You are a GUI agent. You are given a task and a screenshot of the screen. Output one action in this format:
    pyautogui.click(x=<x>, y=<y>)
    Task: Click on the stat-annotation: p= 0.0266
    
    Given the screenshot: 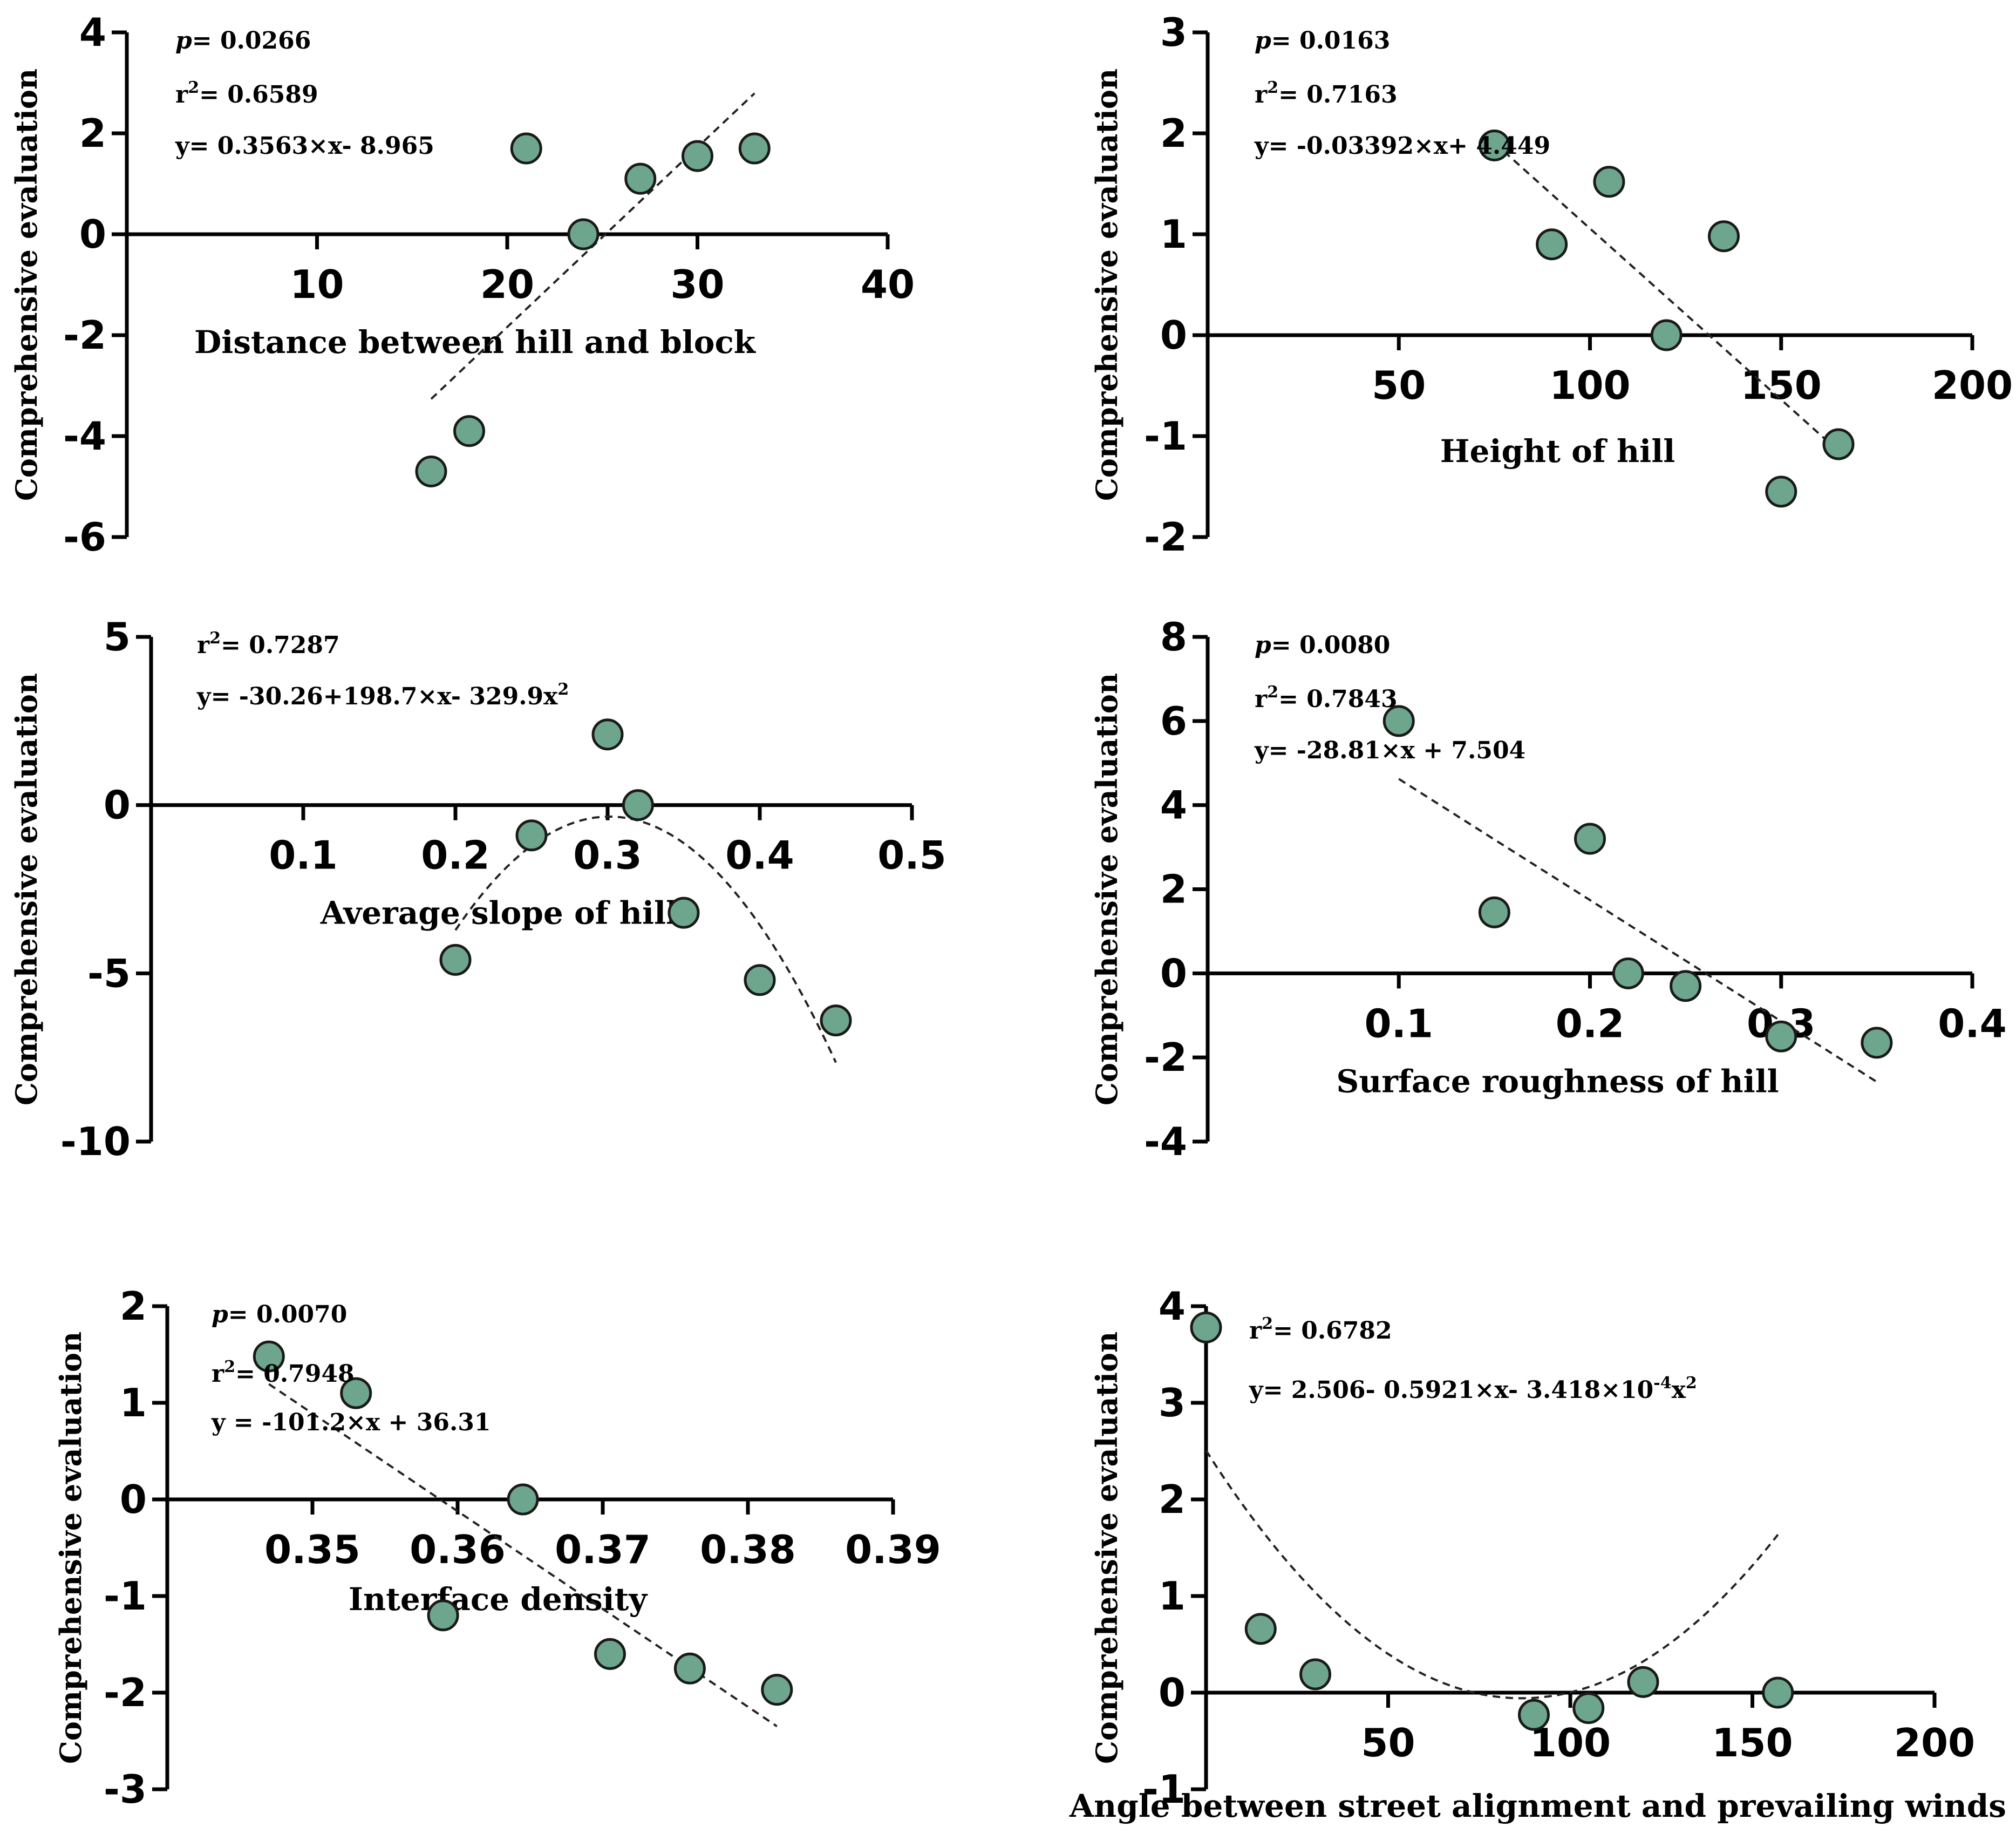 What is the action you would take?
    pyautogui.click(x=243, y=41)
    